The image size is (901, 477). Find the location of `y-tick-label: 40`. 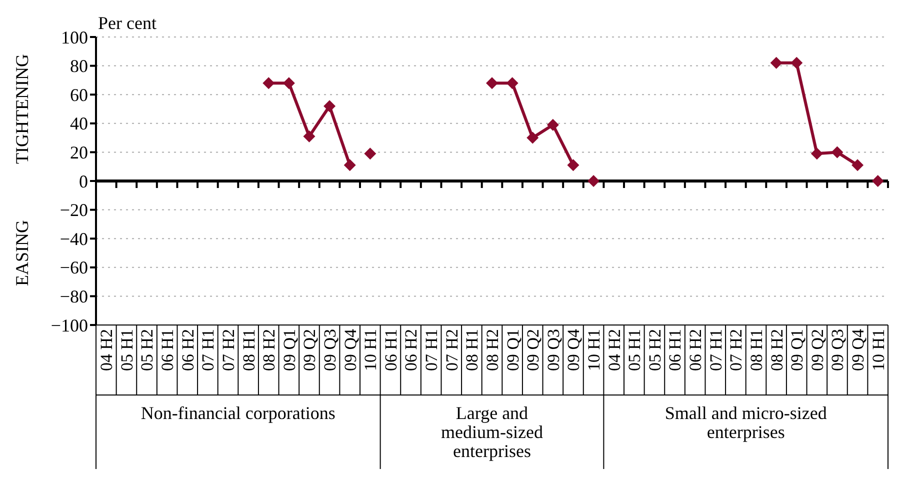

y-tick-label: 40 is located at coordinates (79, 124).